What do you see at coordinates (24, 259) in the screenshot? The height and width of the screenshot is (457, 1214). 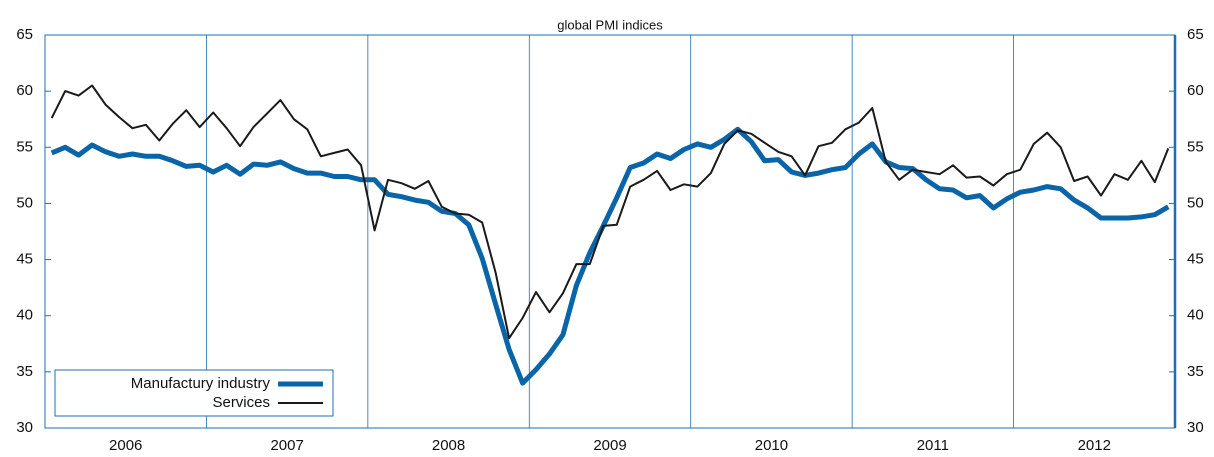 I see `y-tick-label: 45` at bounding box center [24, 259].